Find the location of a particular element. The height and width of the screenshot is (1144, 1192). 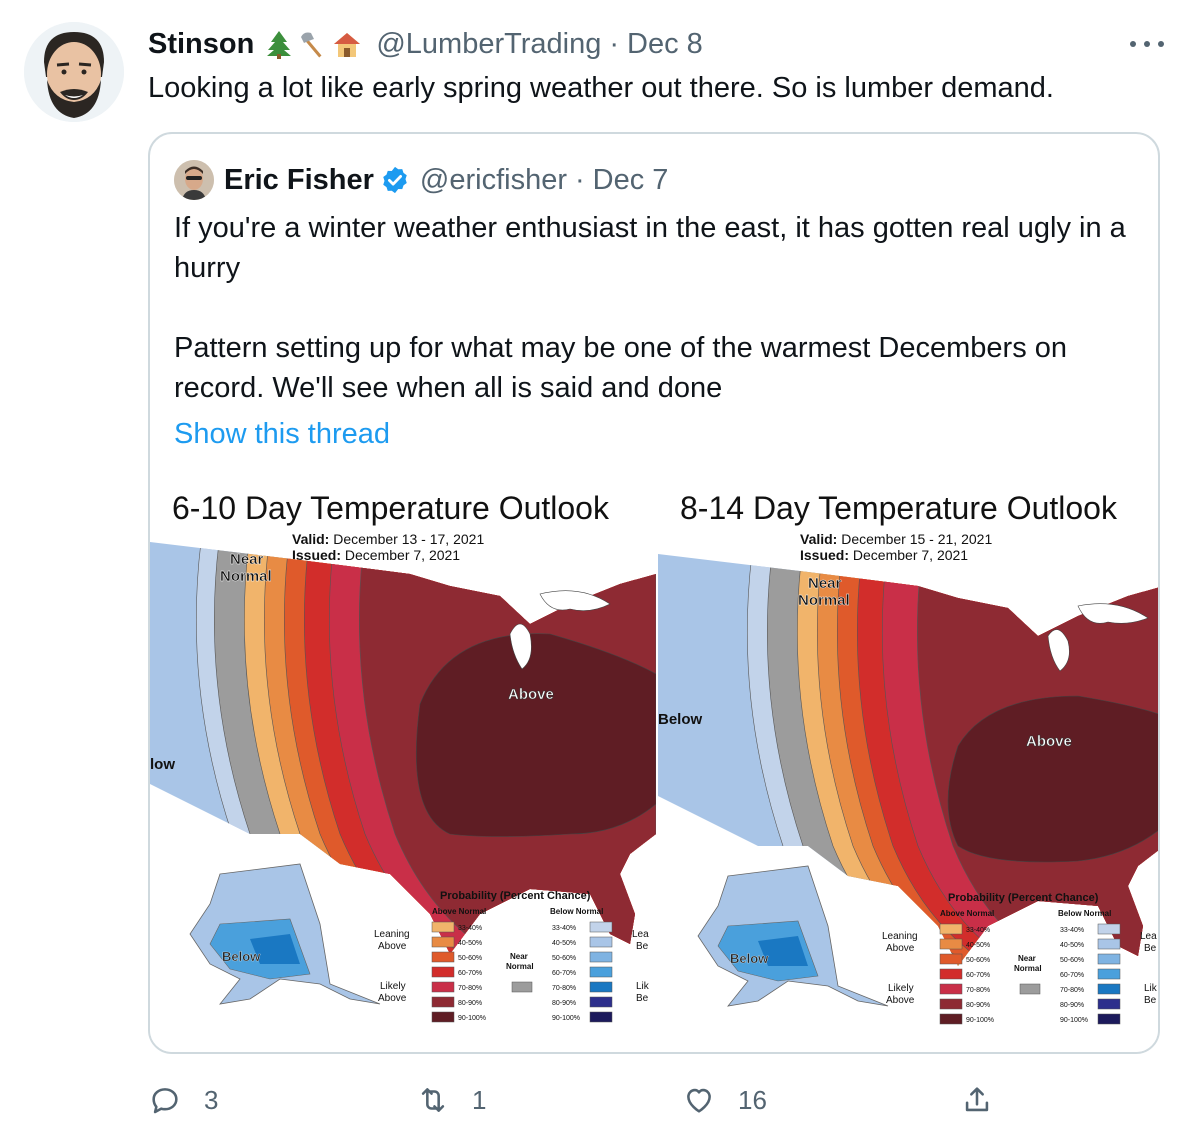

heart-icon is located at coordinates (699, 1100).